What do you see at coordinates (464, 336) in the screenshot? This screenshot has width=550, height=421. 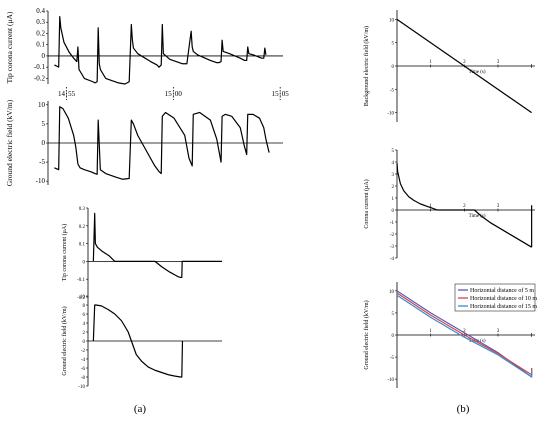 I see `b3-series-2-line` at bounding box center [464, 336].